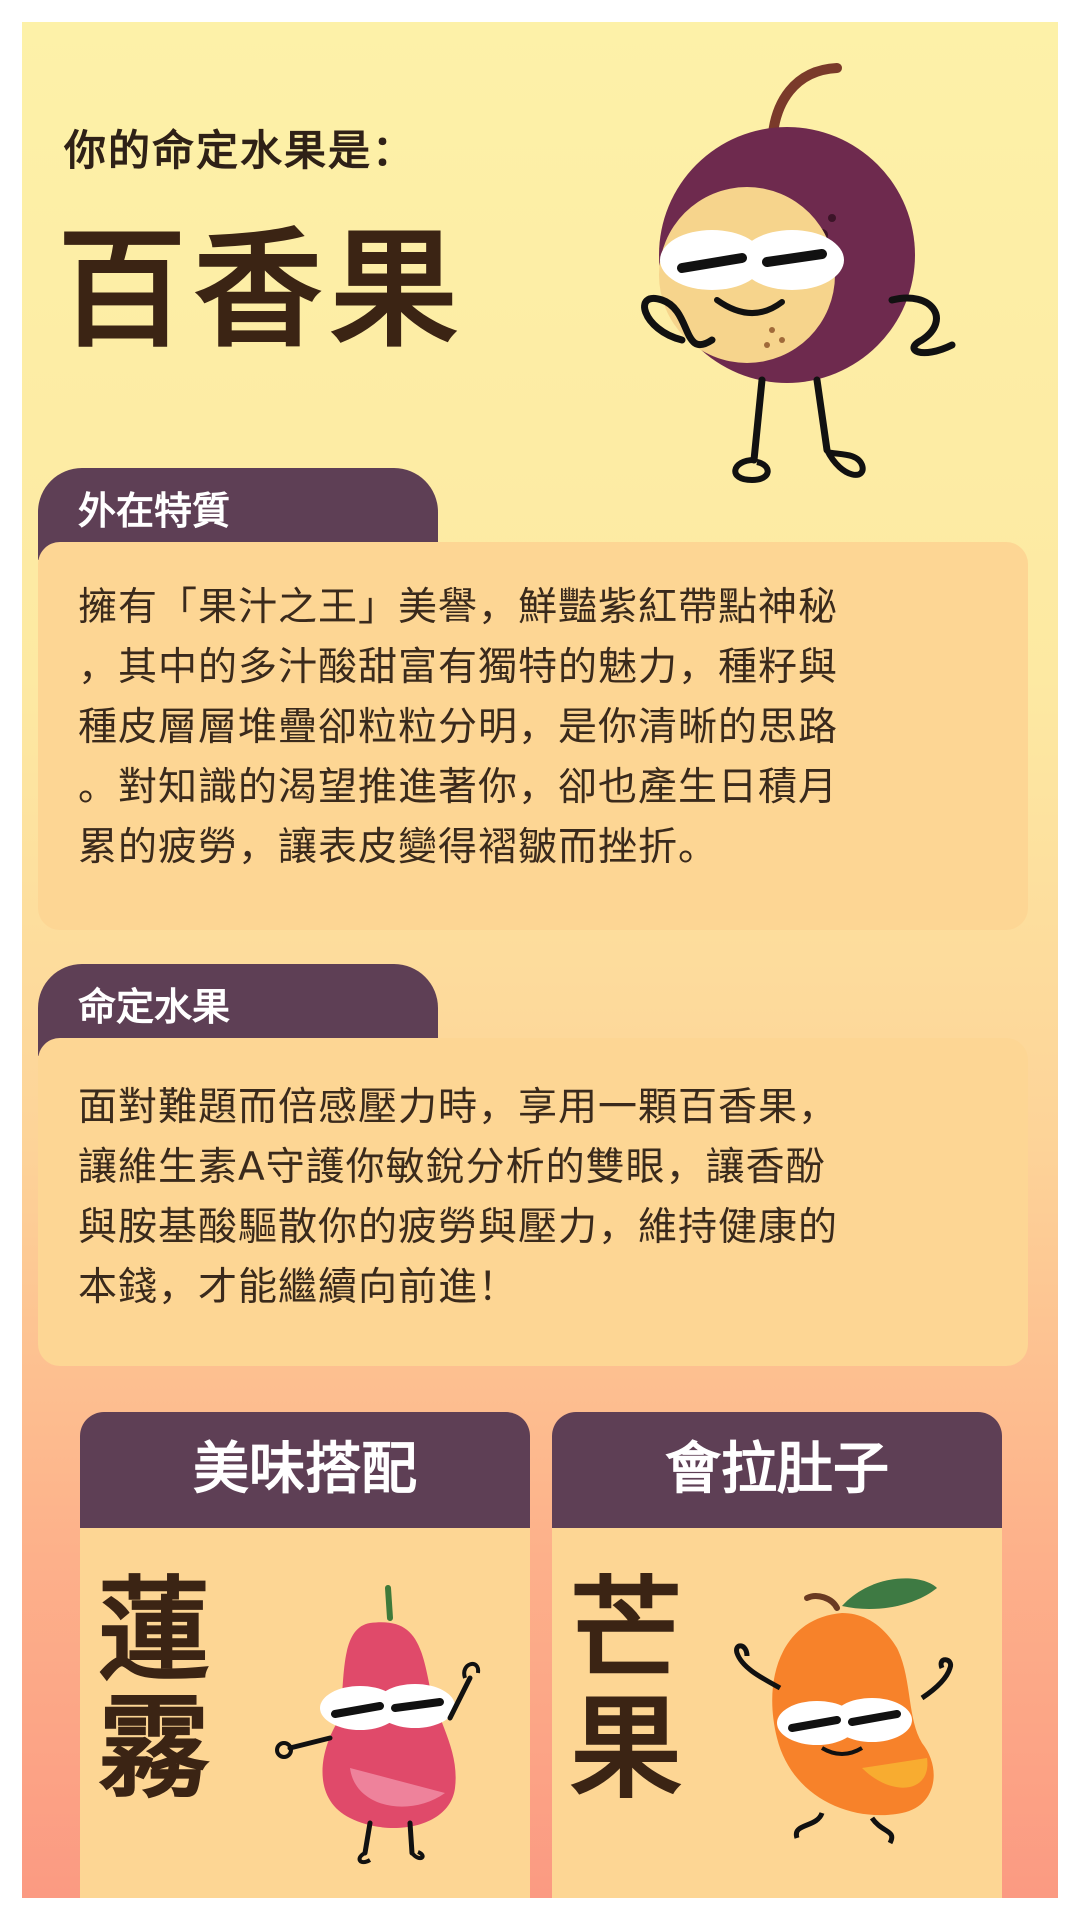  What do you see at coordinates (812, 290) in the screenshot?
I see `passion-fruit-character-icon` at bounding box center [812, 290].